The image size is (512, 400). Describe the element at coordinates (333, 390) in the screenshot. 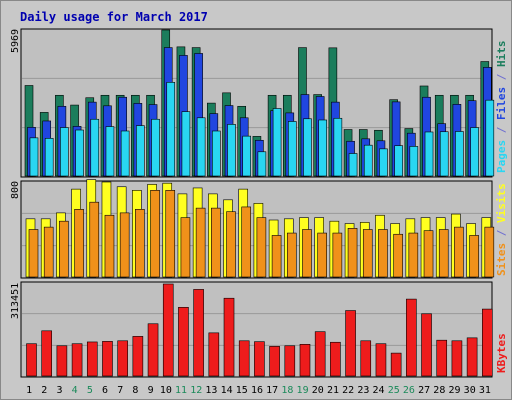

I see `x-tick-label: 21` at that location.